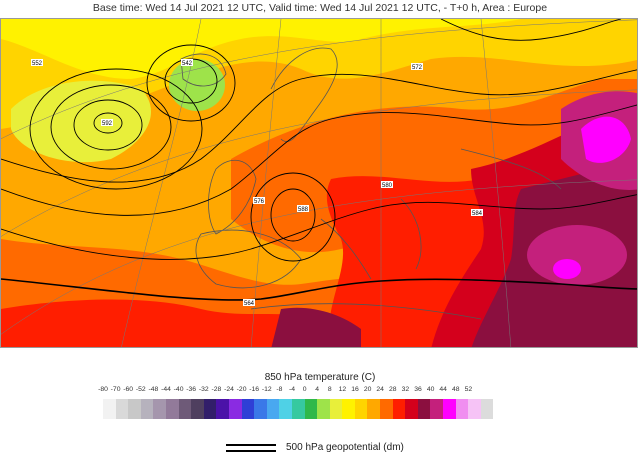 The height and width of the screenshot is (462, 640). I want to click on scale-tick-label: -60, so click(128, 389).